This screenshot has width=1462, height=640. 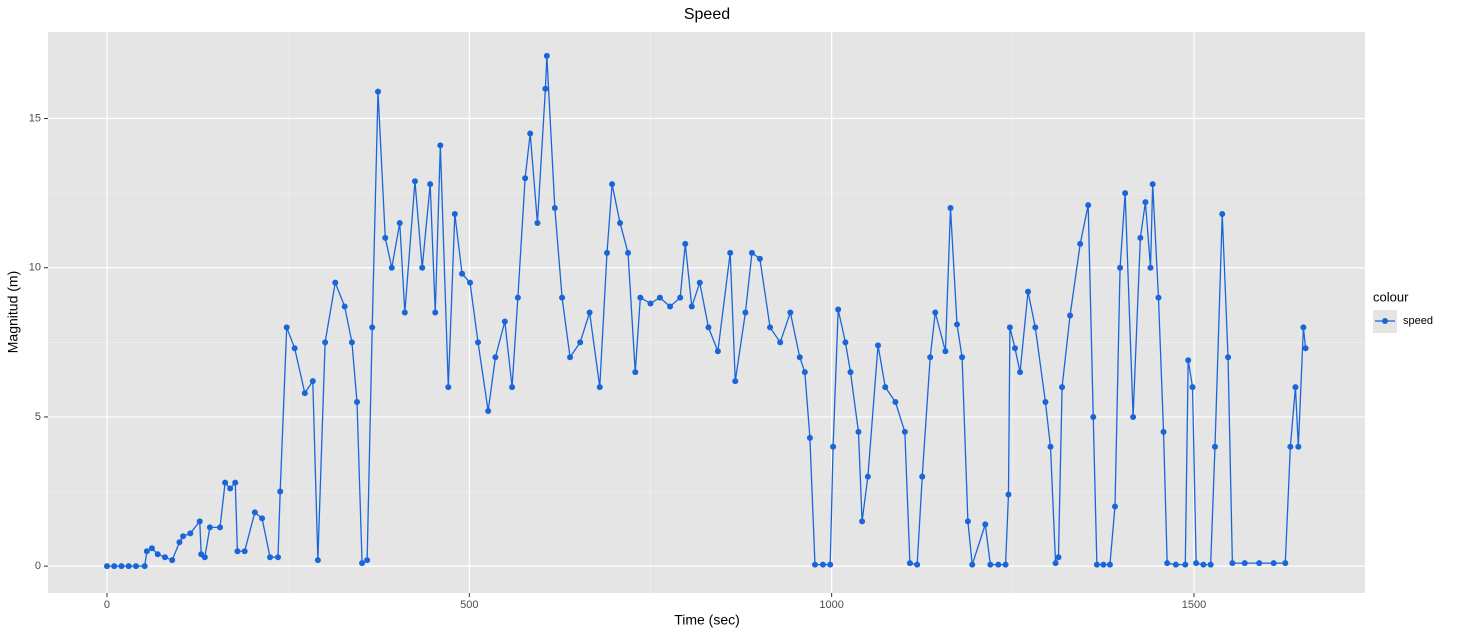 I want to click on y-tick-label: 15, so click(x=35, y=118).